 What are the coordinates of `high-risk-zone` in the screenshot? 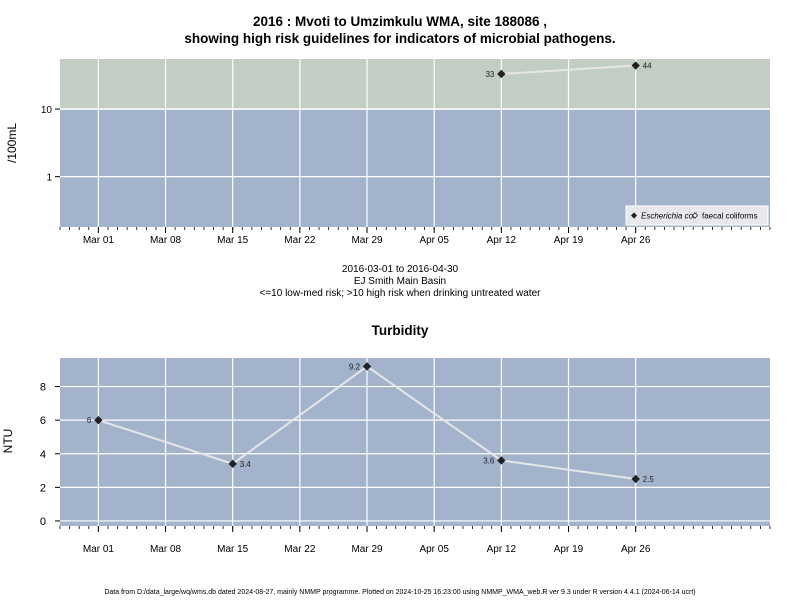 It's located at (415, 84).